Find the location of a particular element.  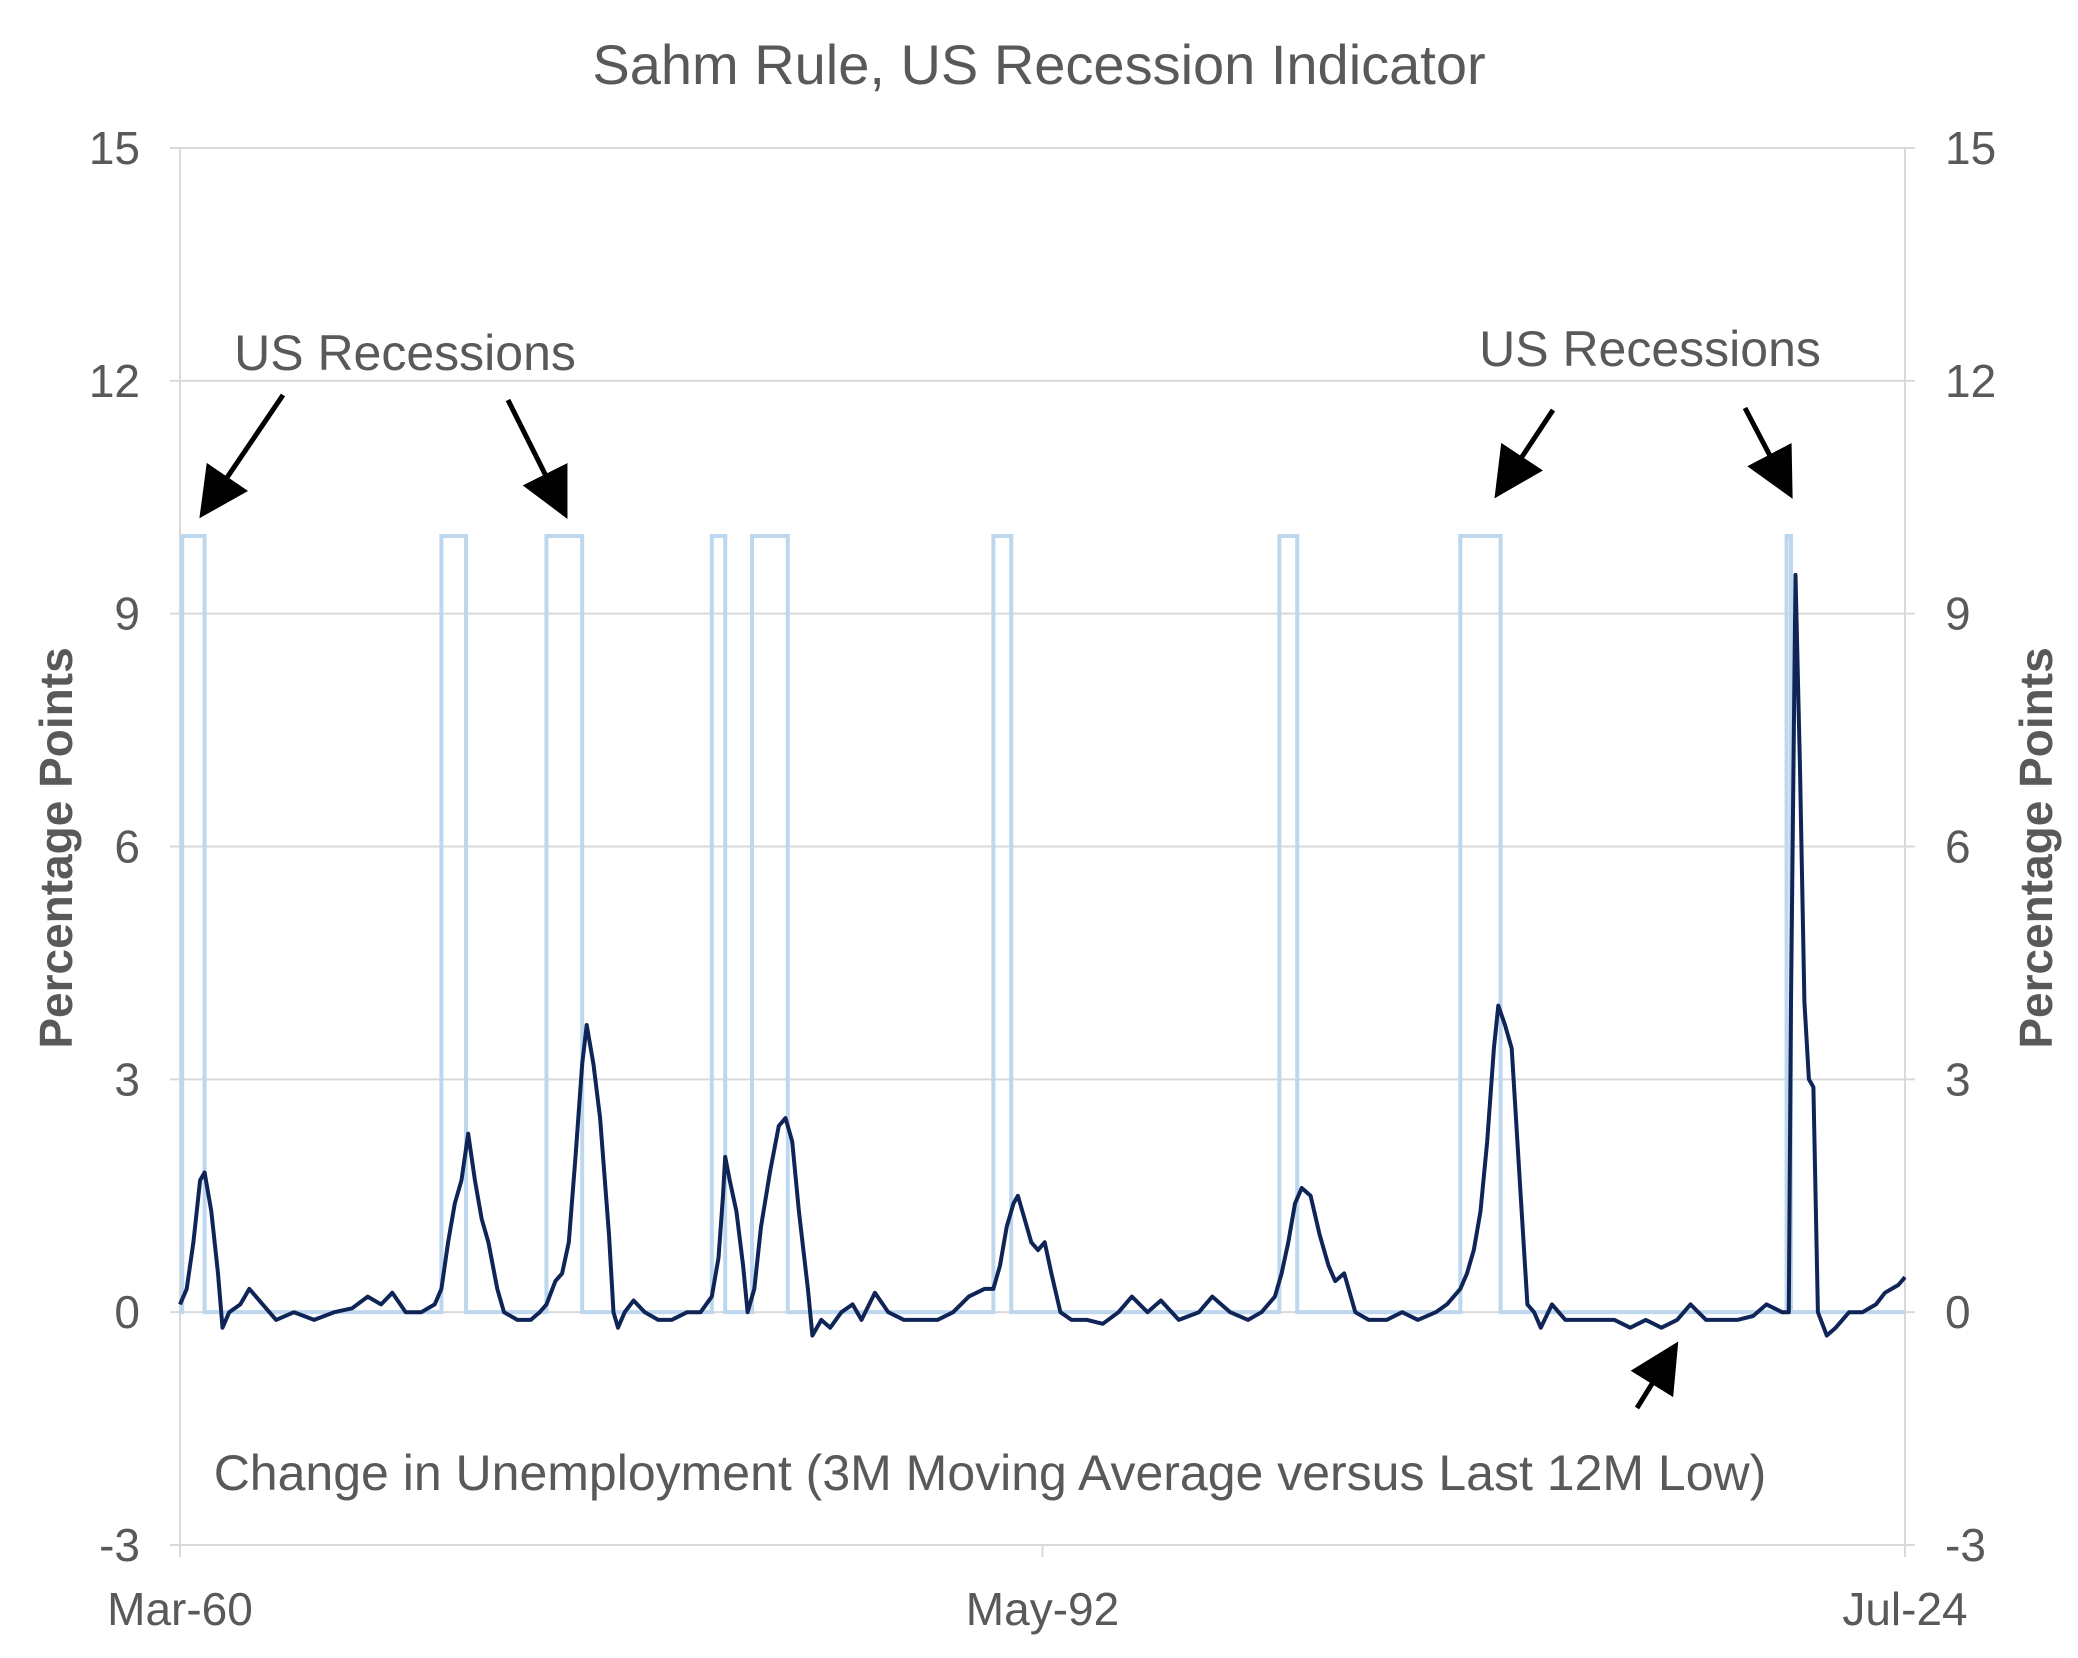

y-tick-label-right: 0 is located at coordinates (1958, 1312).